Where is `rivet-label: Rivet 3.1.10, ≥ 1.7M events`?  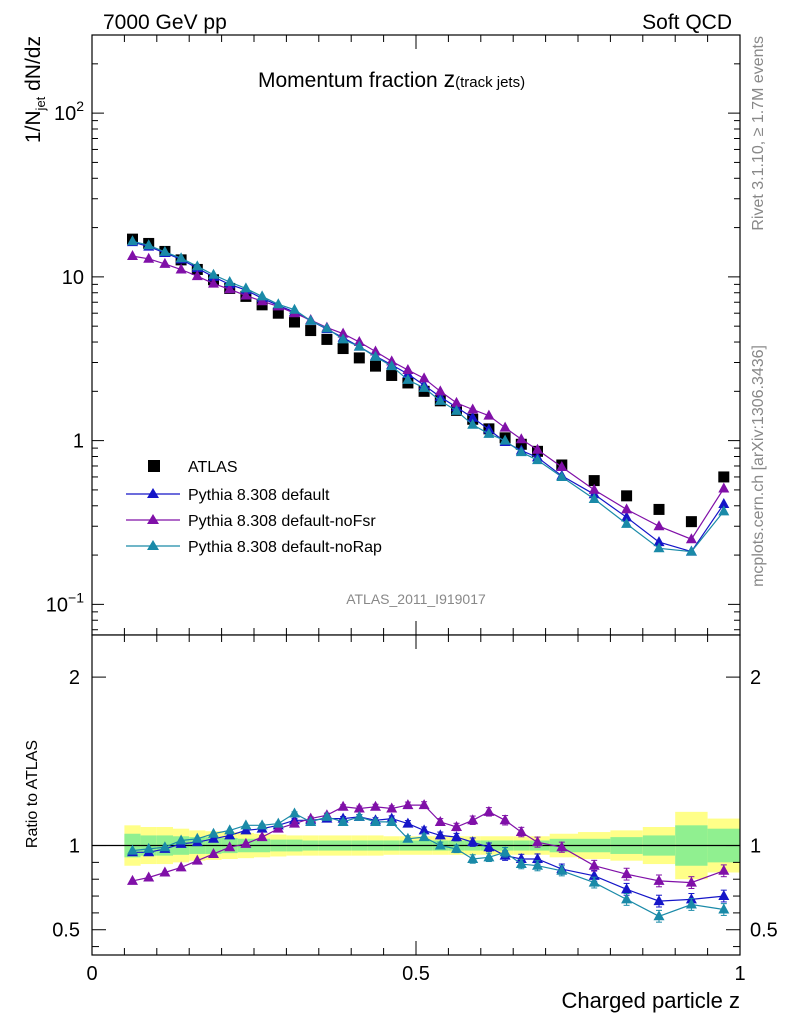 rivet-label: Rivet 3.1.10, ≥ 1.7M events is located at coordinates (758, 133).